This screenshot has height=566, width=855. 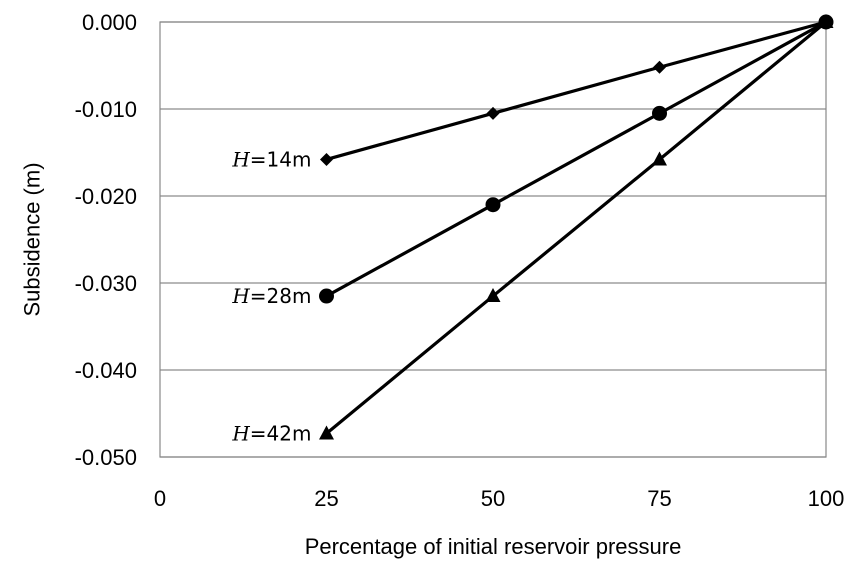 I want to click on series-label-value: =28m, so click(x=281, y=296).